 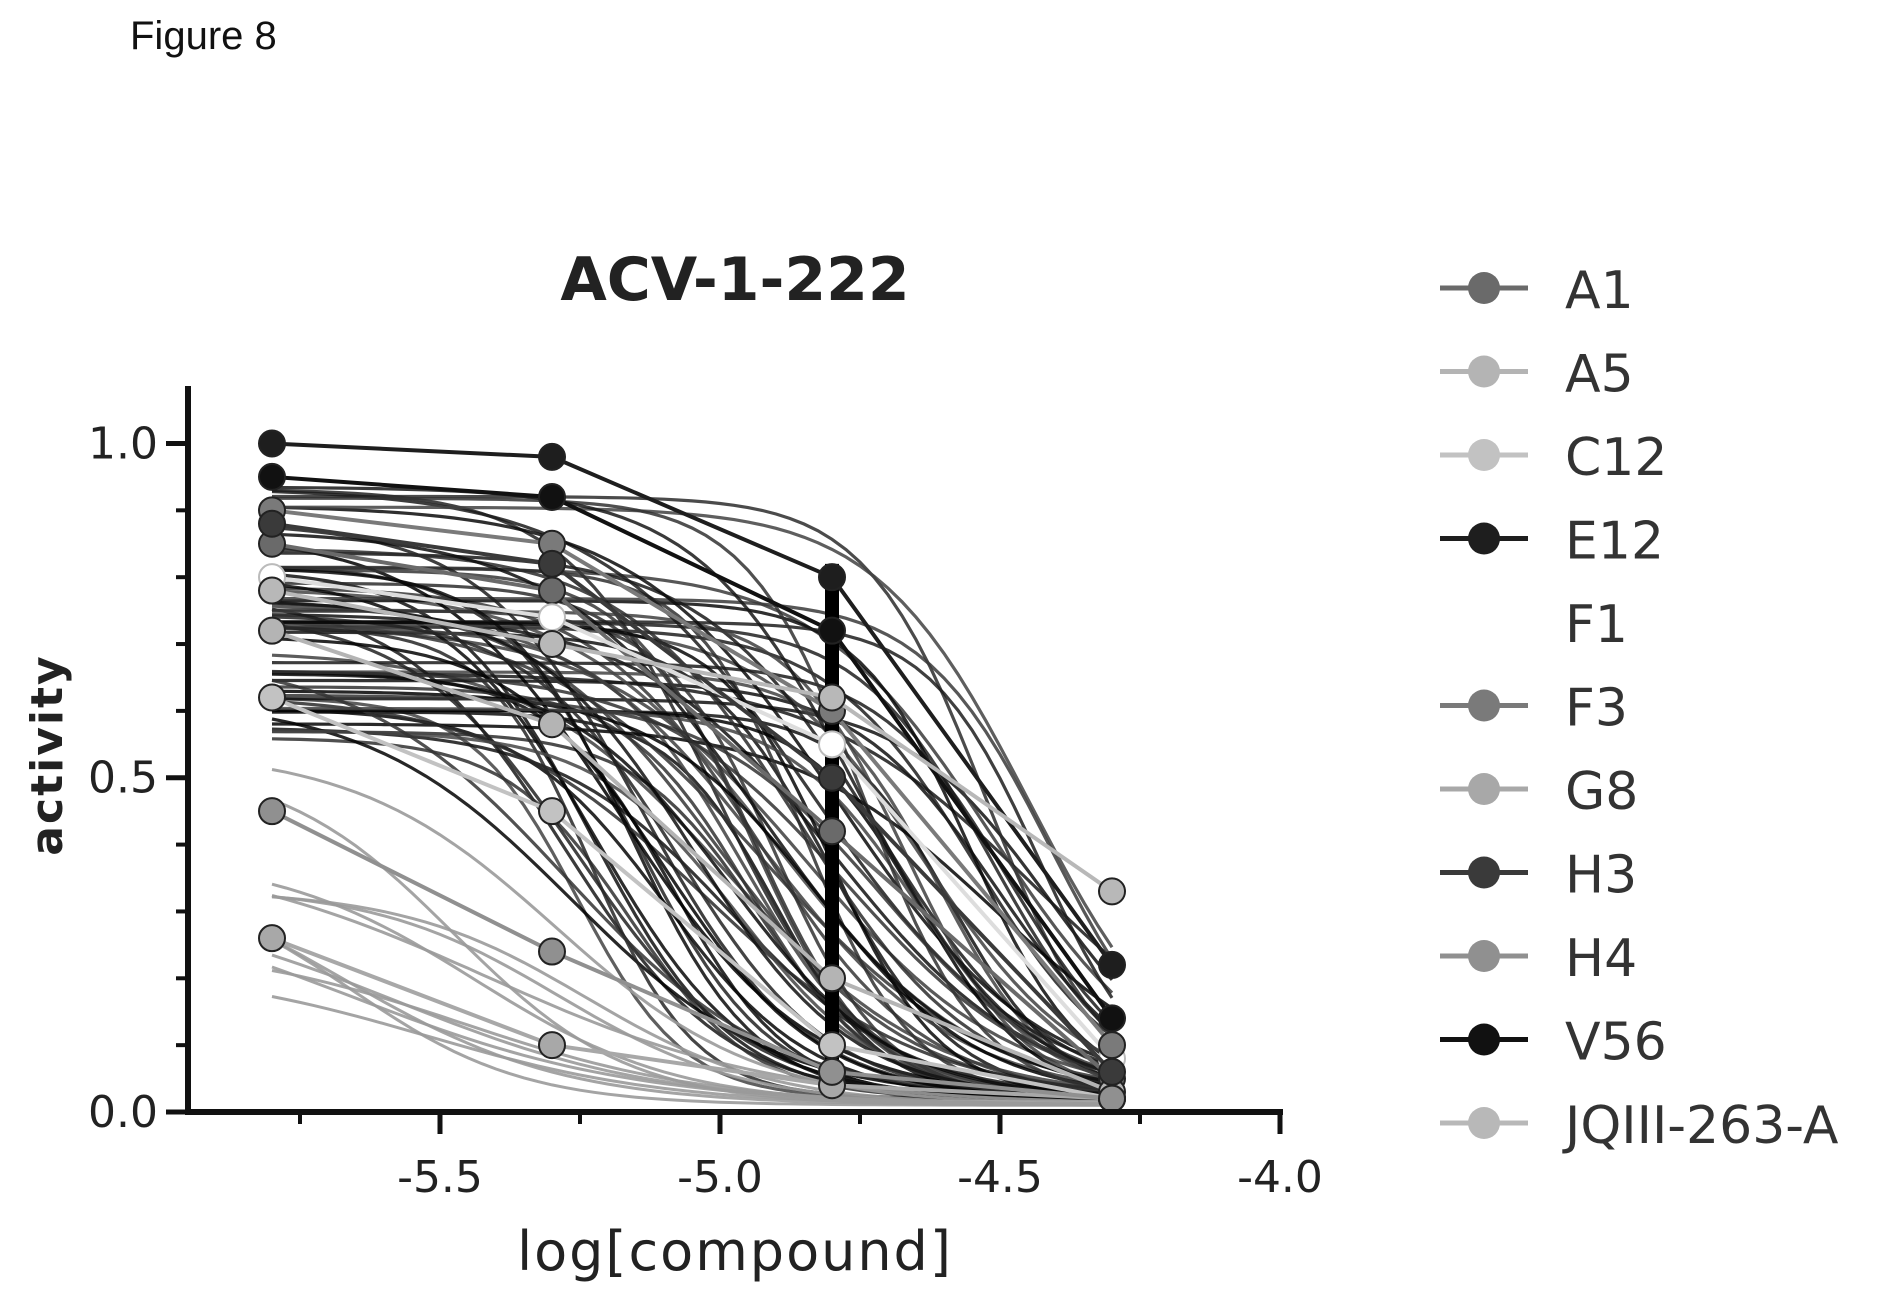 What do you see at coordinates (1596, 625) in the screenshot?
I see `legend-label: F1` at bounding box center [1596, 625].